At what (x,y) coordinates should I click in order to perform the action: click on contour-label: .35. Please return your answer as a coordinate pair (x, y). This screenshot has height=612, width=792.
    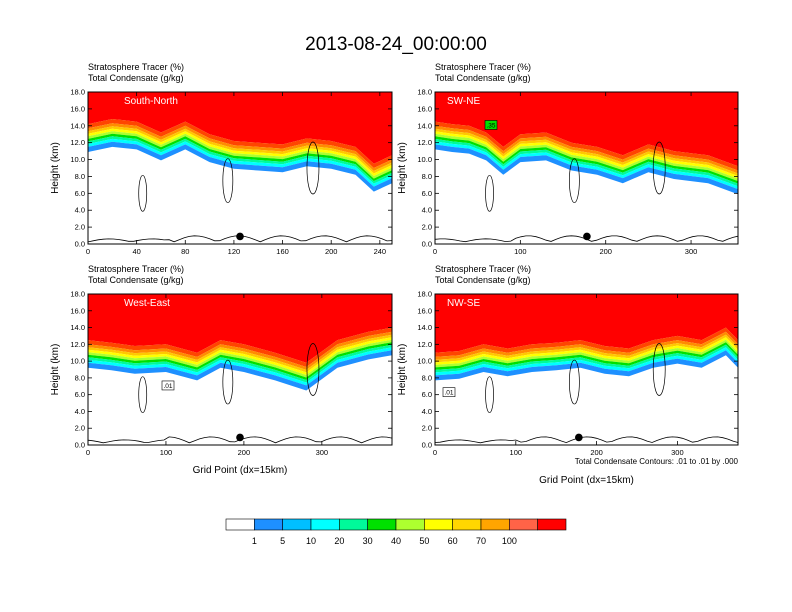
    Looking at the image, I should click on (490, 125).